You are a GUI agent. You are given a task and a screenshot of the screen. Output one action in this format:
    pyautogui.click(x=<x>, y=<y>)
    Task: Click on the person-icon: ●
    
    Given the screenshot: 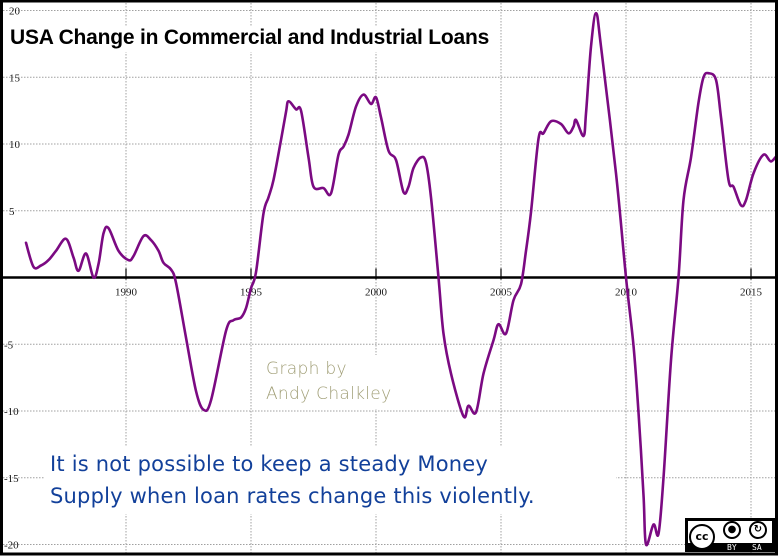 What is the action you would take?
    pyautogui.click(x=732, y=530)
    